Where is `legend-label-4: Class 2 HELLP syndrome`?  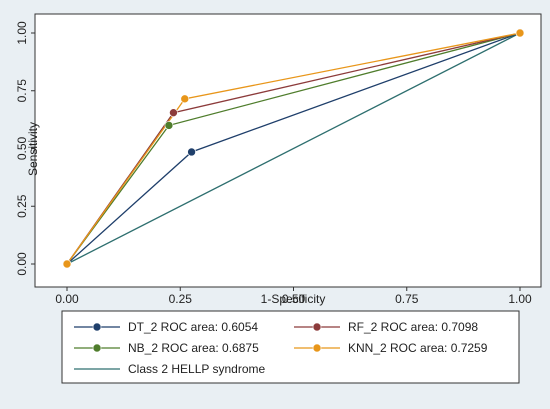
legend-label-4: Class 2 HELLP syndrome is located at coordinates (197, 369).